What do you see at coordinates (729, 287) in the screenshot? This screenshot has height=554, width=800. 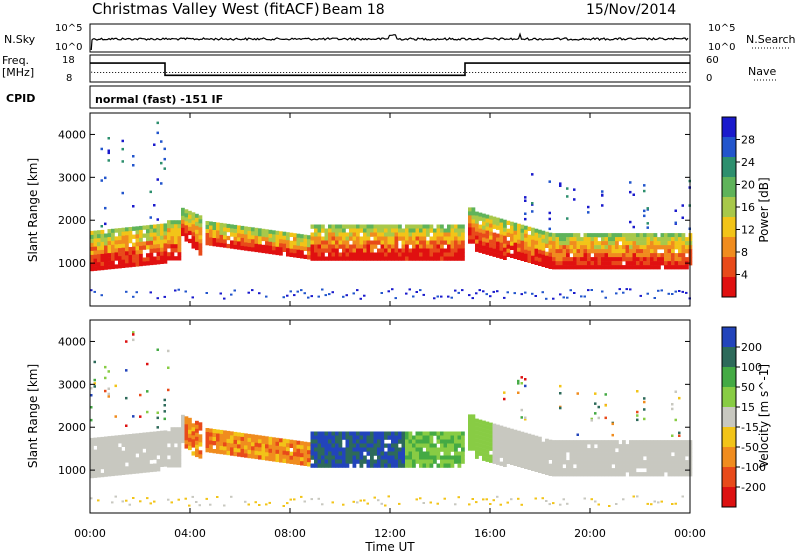 I see `colorbar-segment` at bounding box center [729, 287].